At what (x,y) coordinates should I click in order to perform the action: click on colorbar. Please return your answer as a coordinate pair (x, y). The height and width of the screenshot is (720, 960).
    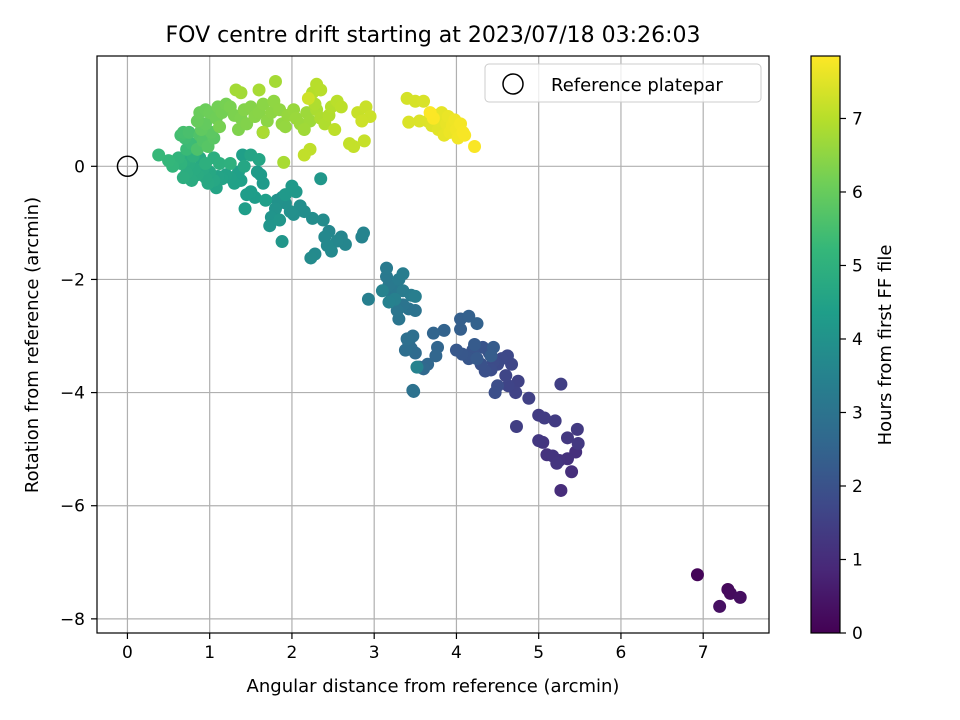
    Looking at the image, I should click on (825, 344).